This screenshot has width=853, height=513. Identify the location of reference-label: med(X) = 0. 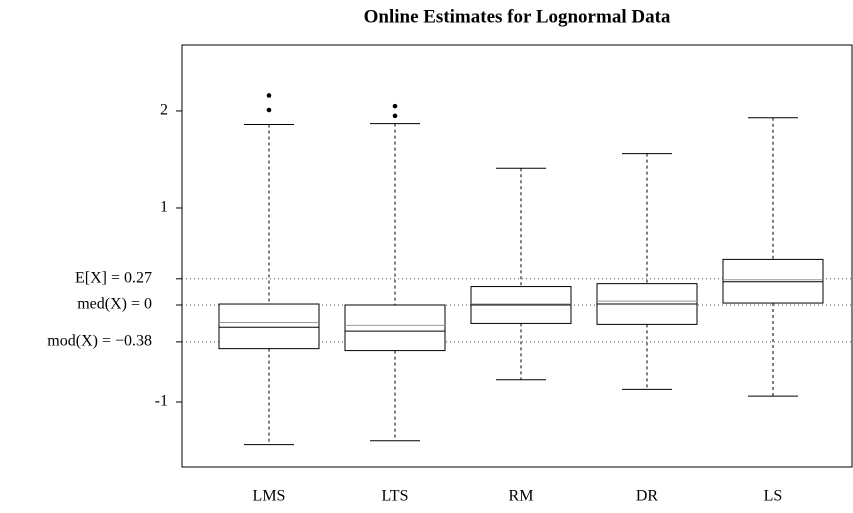
(114, 304).